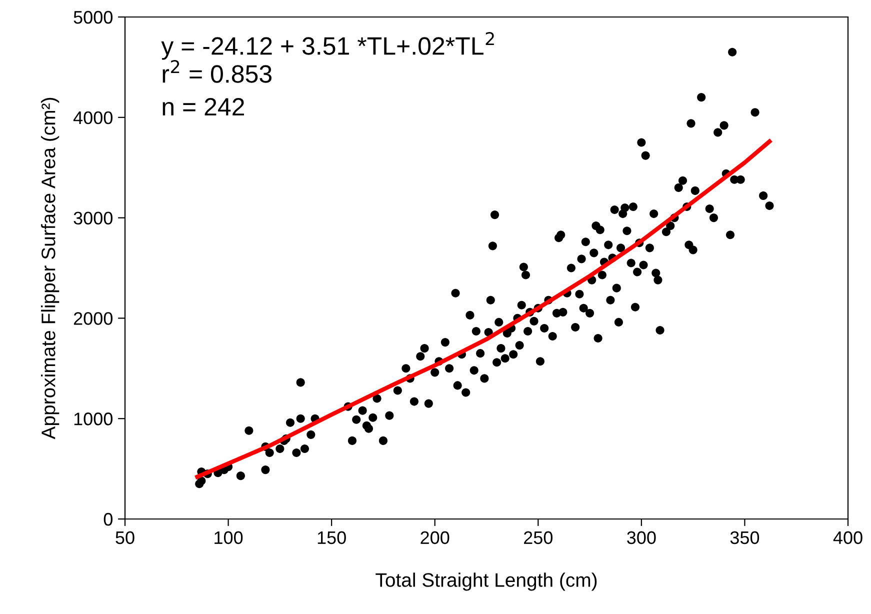 Image resolution: width=871 pixels, height=614 pixels. What do you see at coordinates (93, 17) in the screenshot?
I see `y-tick-label: 5000` at bounding box center [93, 17].